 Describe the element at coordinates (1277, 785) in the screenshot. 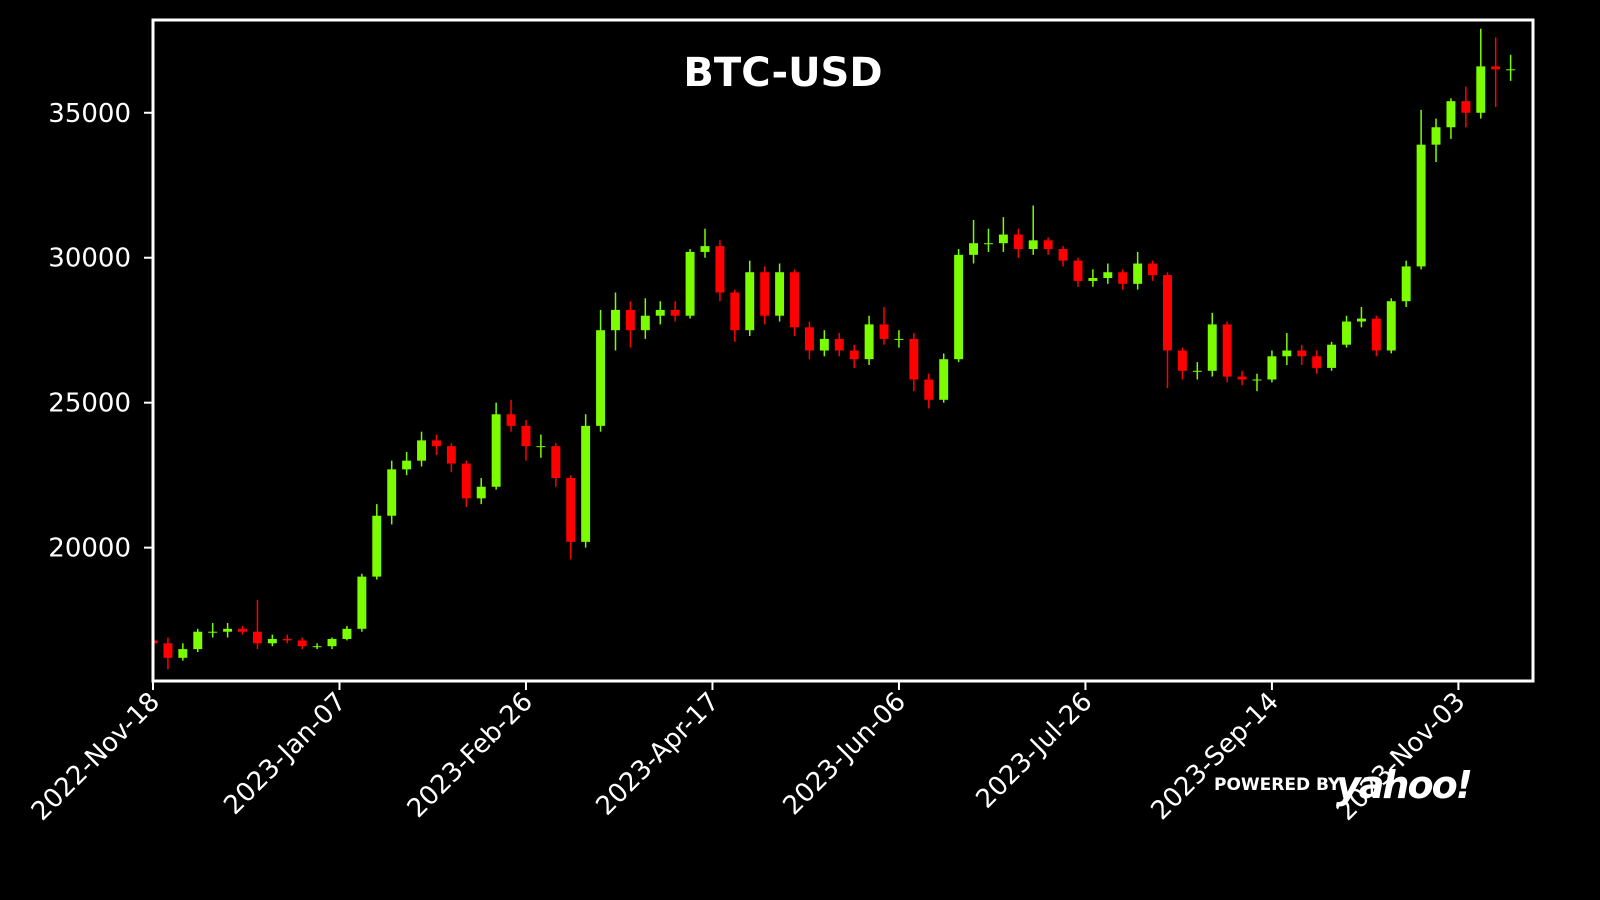

I see `watermark-prefix: POWERED BY` at that location.